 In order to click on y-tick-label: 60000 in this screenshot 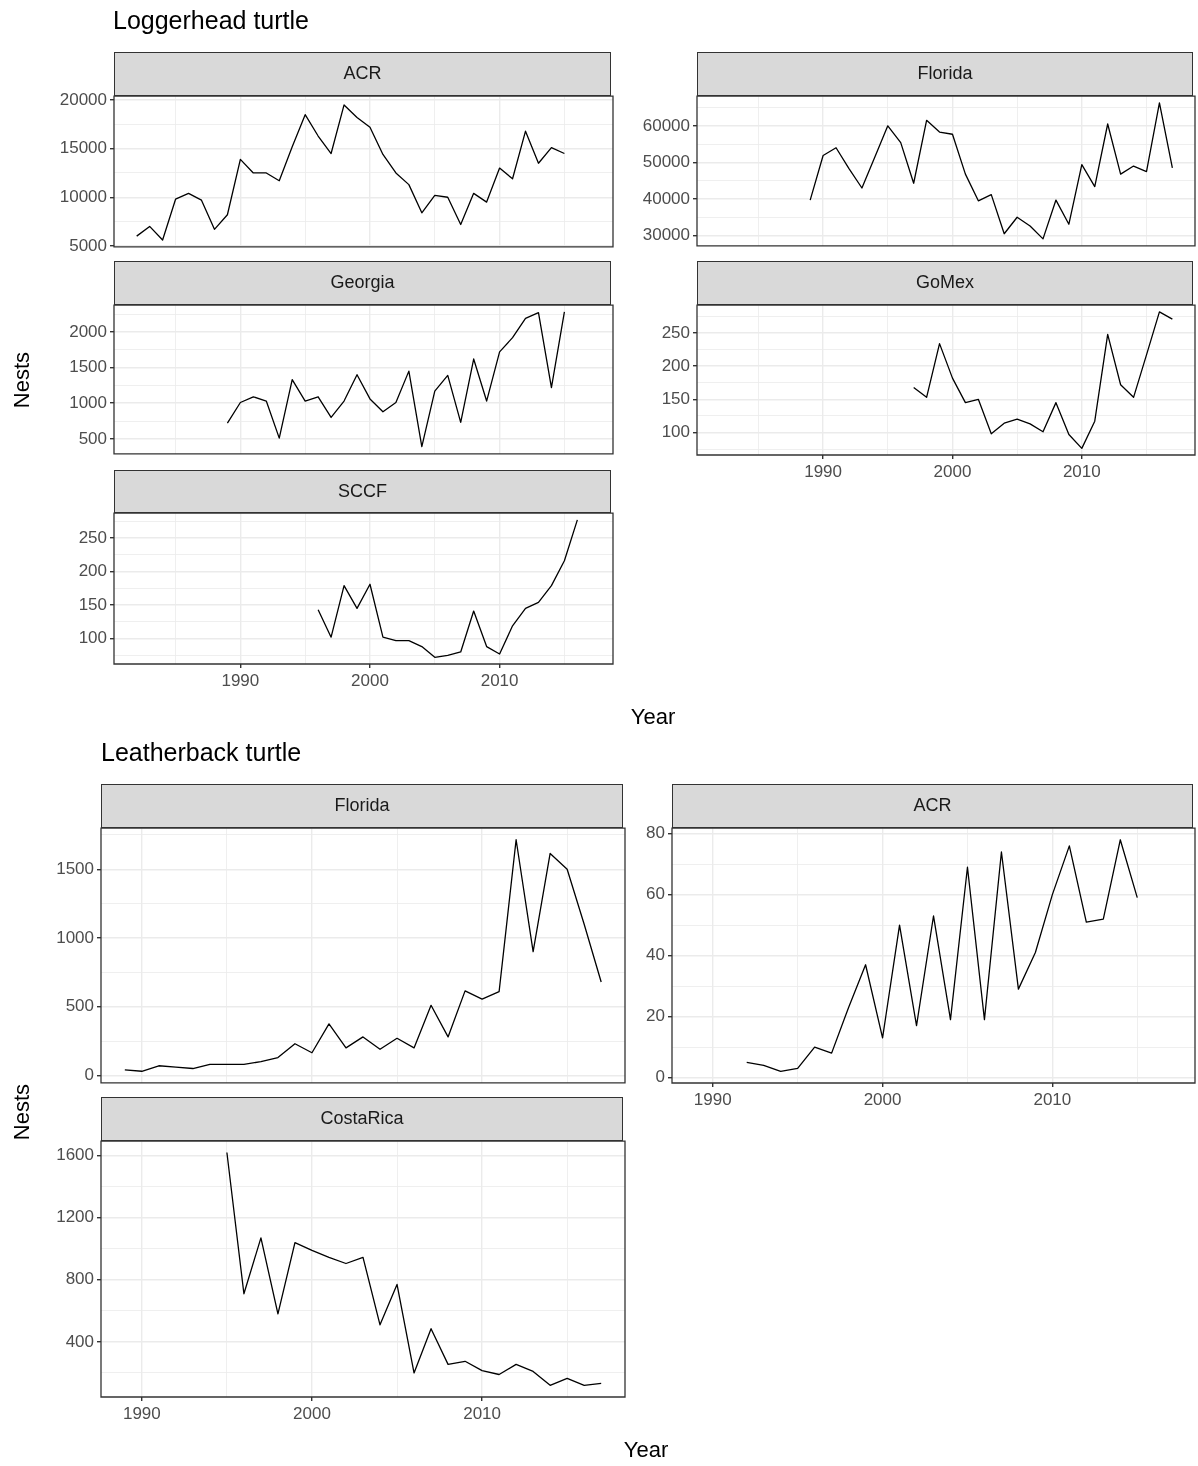, I will do `click(666, 125)`.